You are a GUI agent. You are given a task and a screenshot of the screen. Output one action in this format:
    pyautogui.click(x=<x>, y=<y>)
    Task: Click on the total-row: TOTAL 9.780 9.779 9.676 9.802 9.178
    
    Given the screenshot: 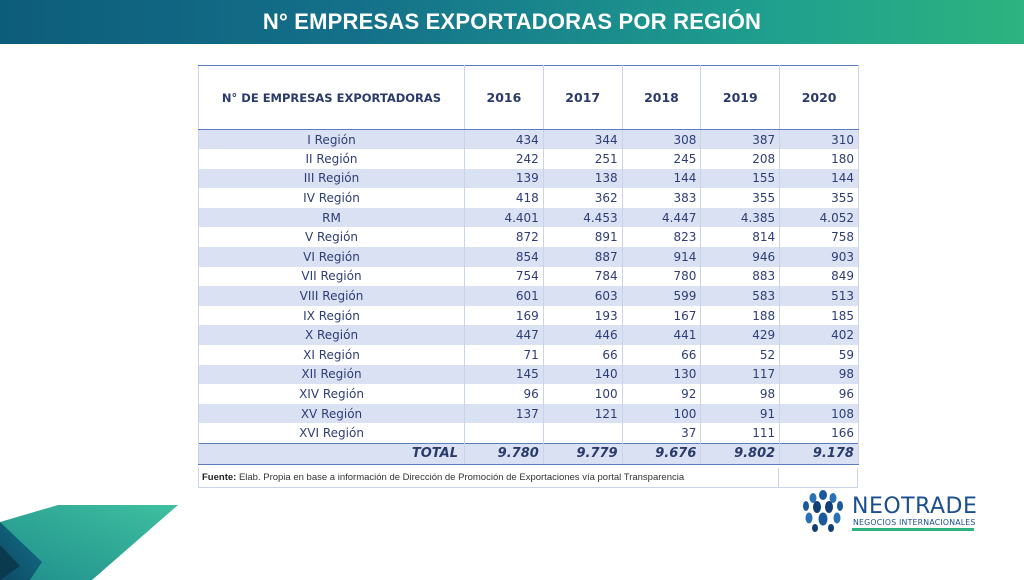 What is the action you would take?
    pyautogui.click(x=528, y=453)
    